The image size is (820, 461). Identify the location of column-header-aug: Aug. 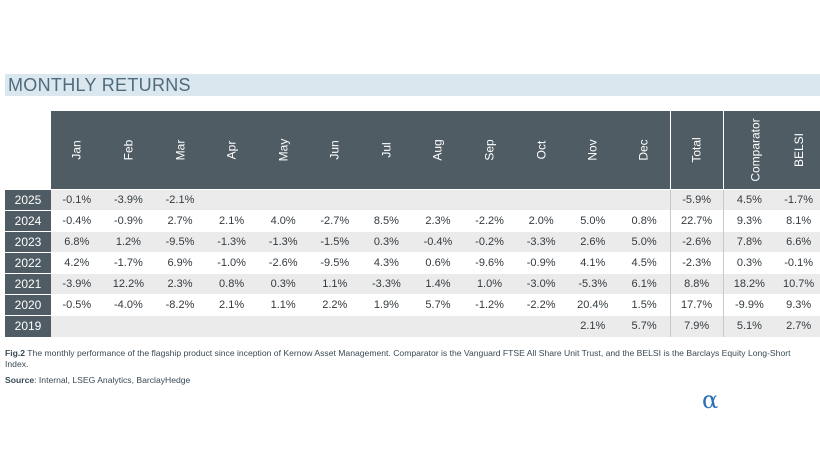
(438, 150).